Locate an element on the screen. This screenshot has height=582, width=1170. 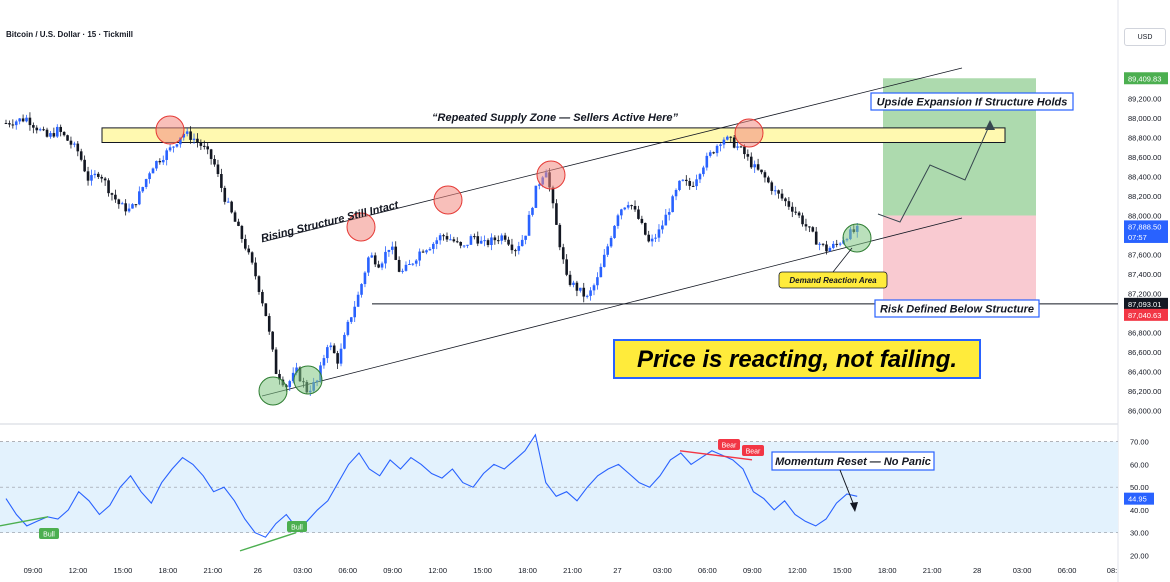
price-tick-label: 88,400.00 is located at coordinates (1144, 177).